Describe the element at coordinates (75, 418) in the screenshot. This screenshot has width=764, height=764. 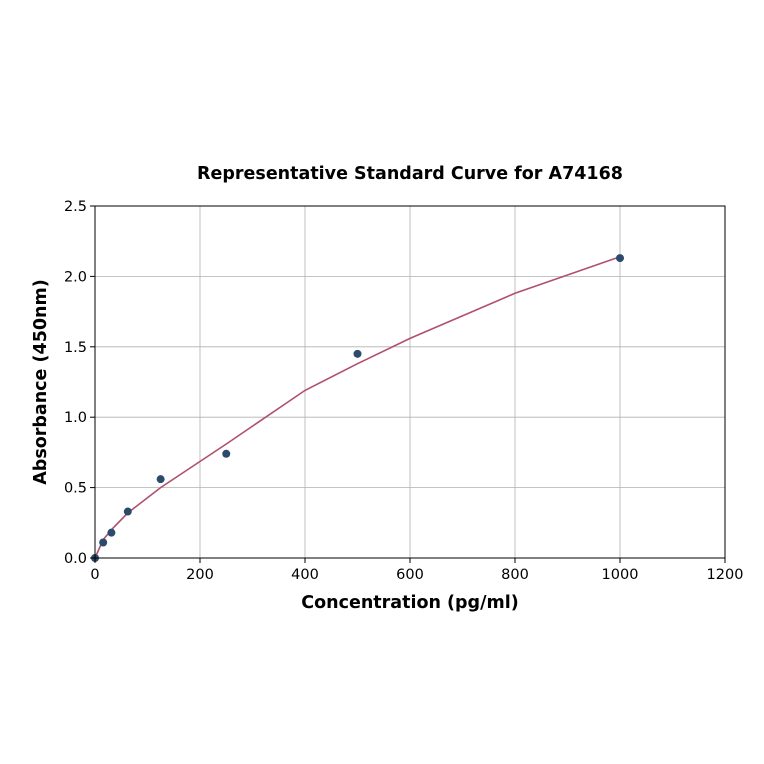
I see `y-tick-label: 1.0` at that location.